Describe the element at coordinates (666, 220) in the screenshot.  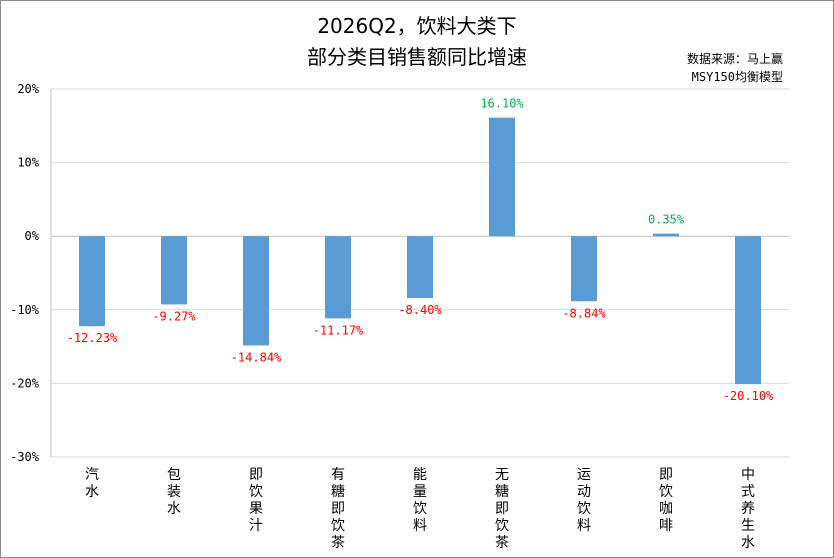
I see `data-label: 0.35%` at that location.